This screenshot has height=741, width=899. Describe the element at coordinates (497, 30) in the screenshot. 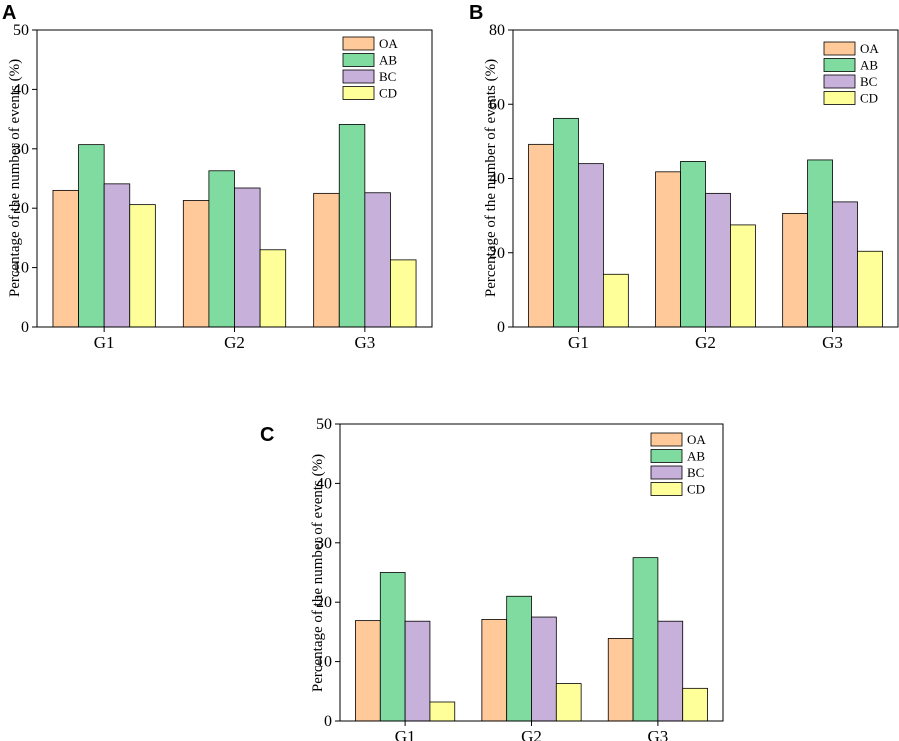

I see `y-tick-label: 80` at that location.